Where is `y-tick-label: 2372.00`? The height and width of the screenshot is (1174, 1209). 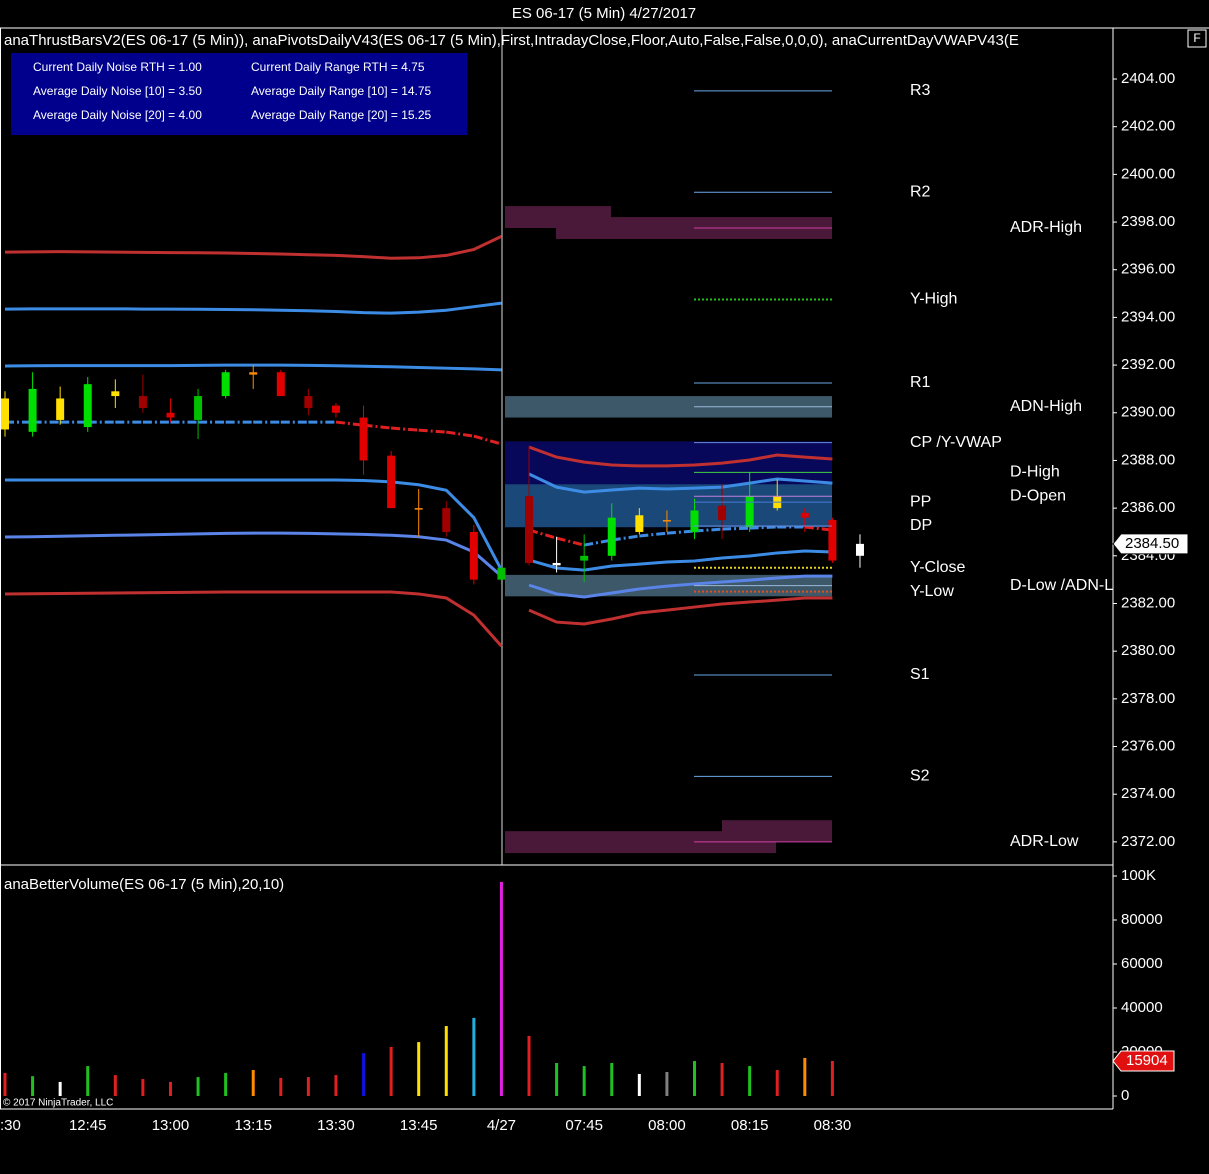
y-tick-label: 2372.00 is located at coordinates (1148, 841).